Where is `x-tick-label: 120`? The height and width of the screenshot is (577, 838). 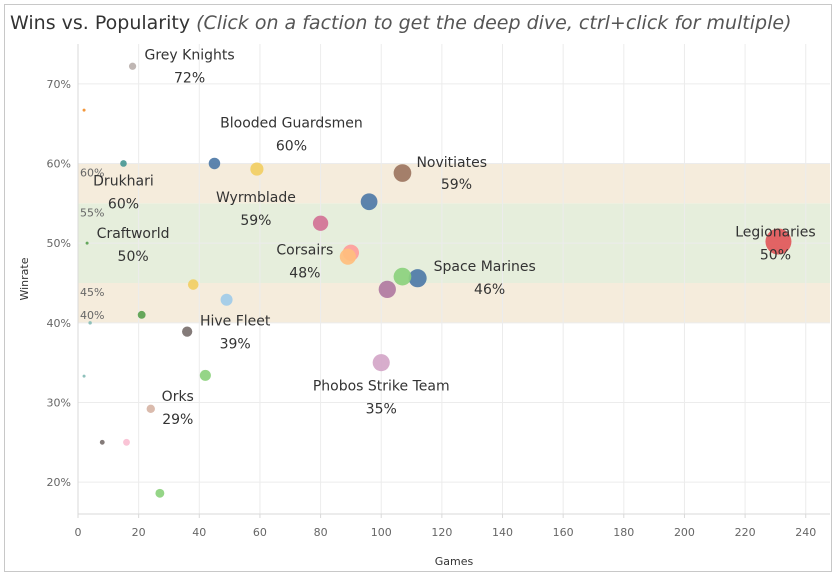
x-tick-label: 120 is located at coordinates (441, 532).